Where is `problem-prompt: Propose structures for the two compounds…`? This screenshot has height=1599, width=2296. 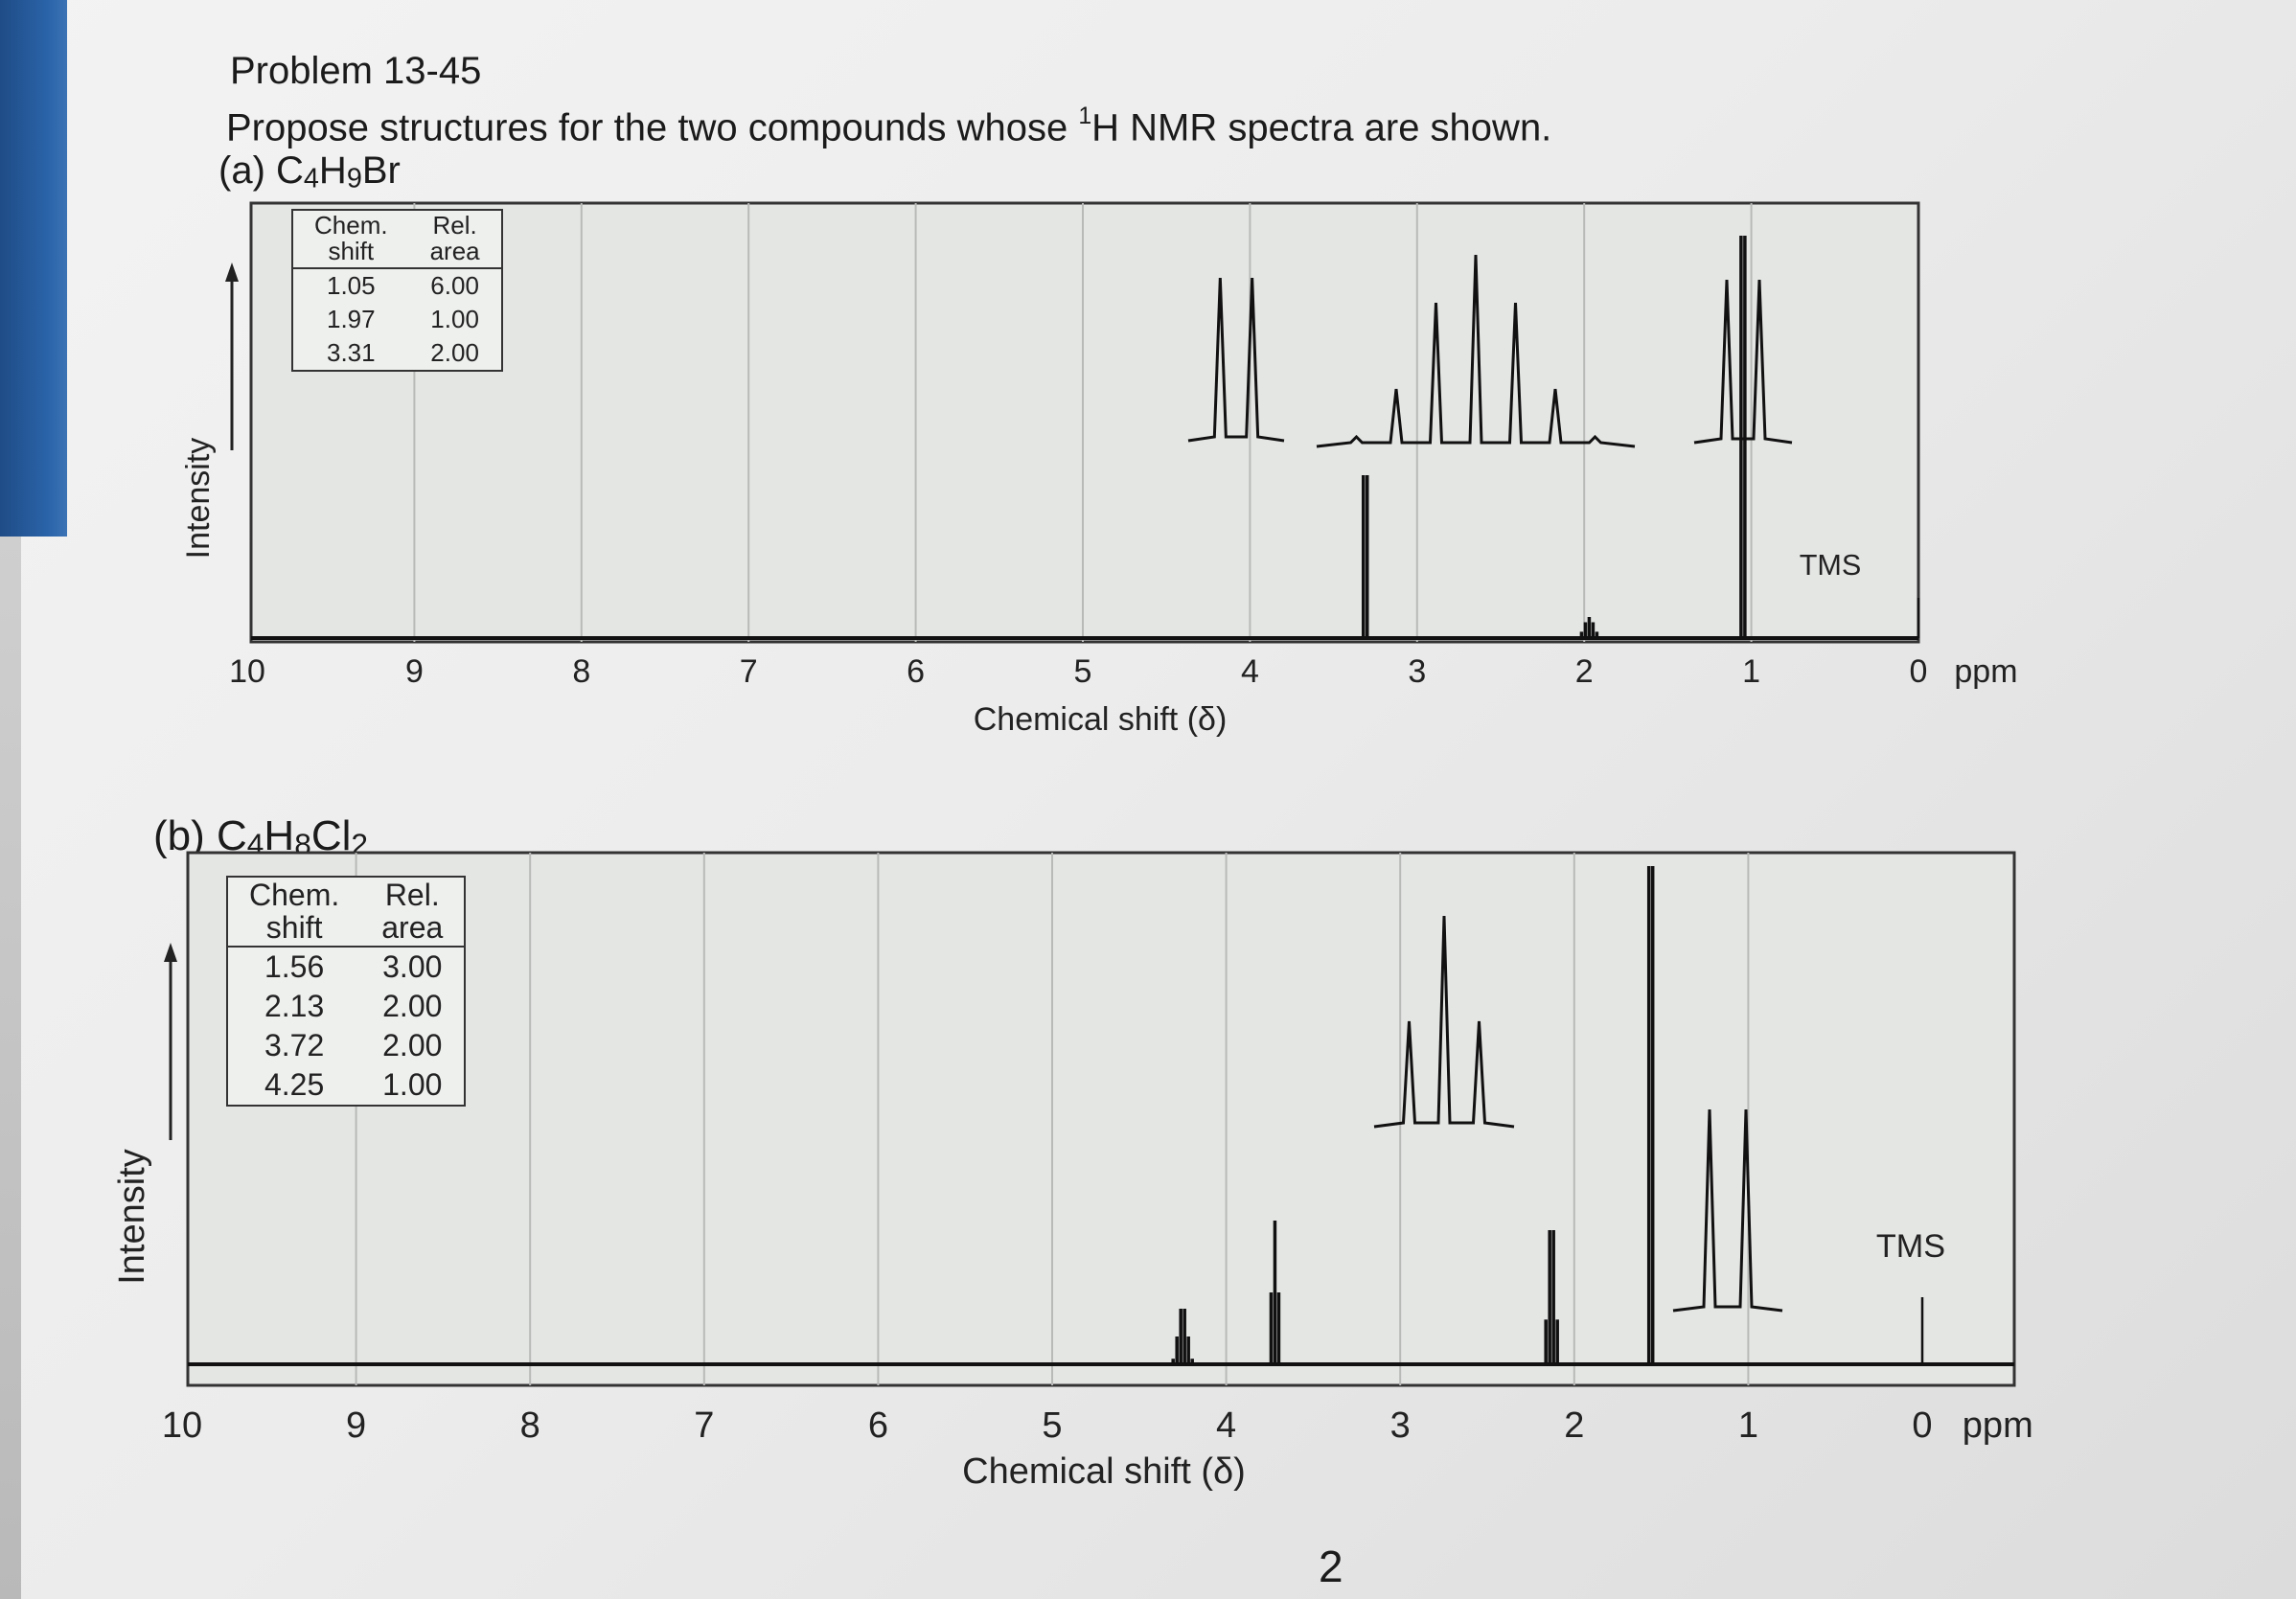 problem-prompt: Propose structures for the two compounds… is located at coordinates (888, 126).